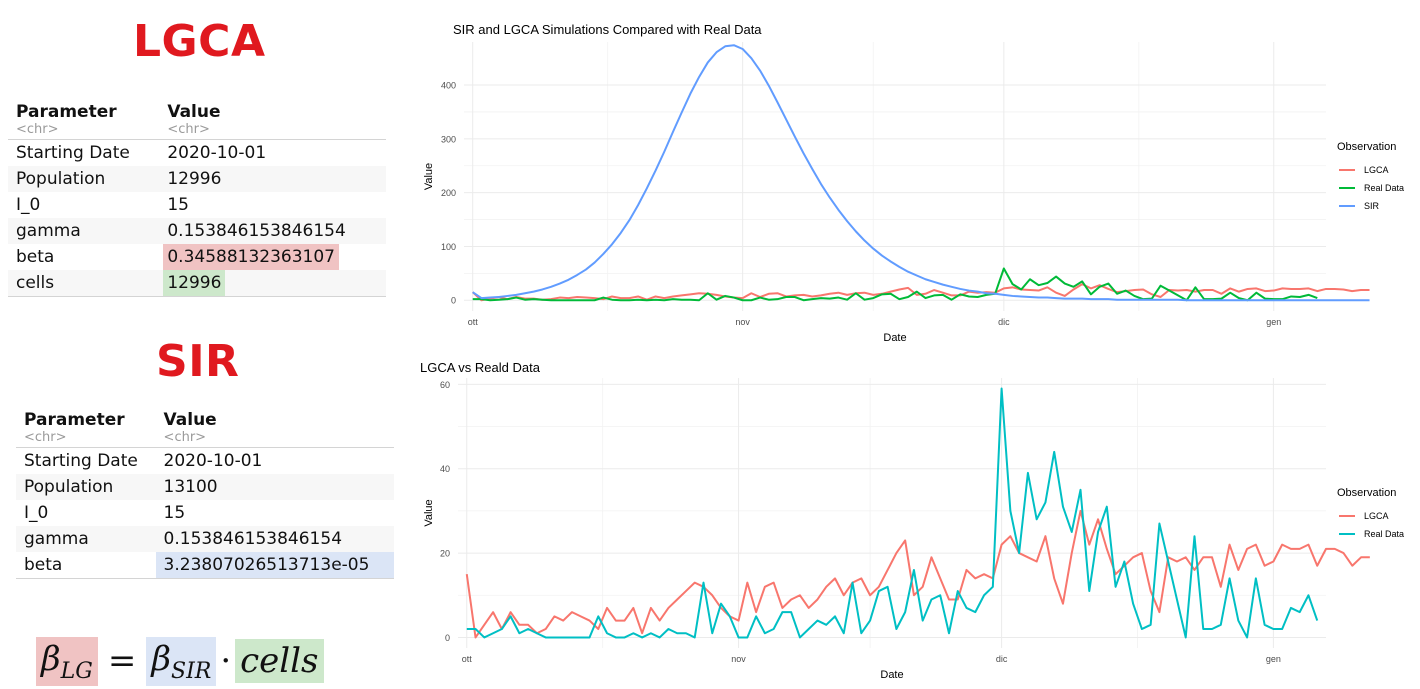 The image size is (1420, 689). Describe the element at coordinates (448, 247) in the screenshot. I see `y-tick-label: 100` at that location.